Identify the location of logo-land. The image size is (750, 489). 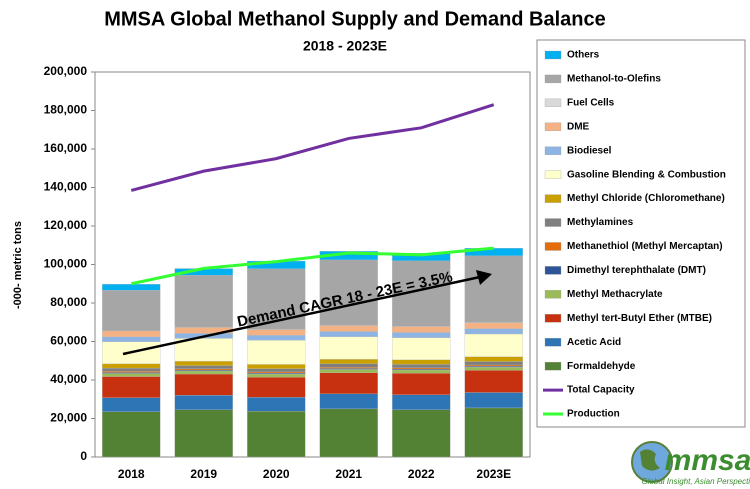
(650, 460).